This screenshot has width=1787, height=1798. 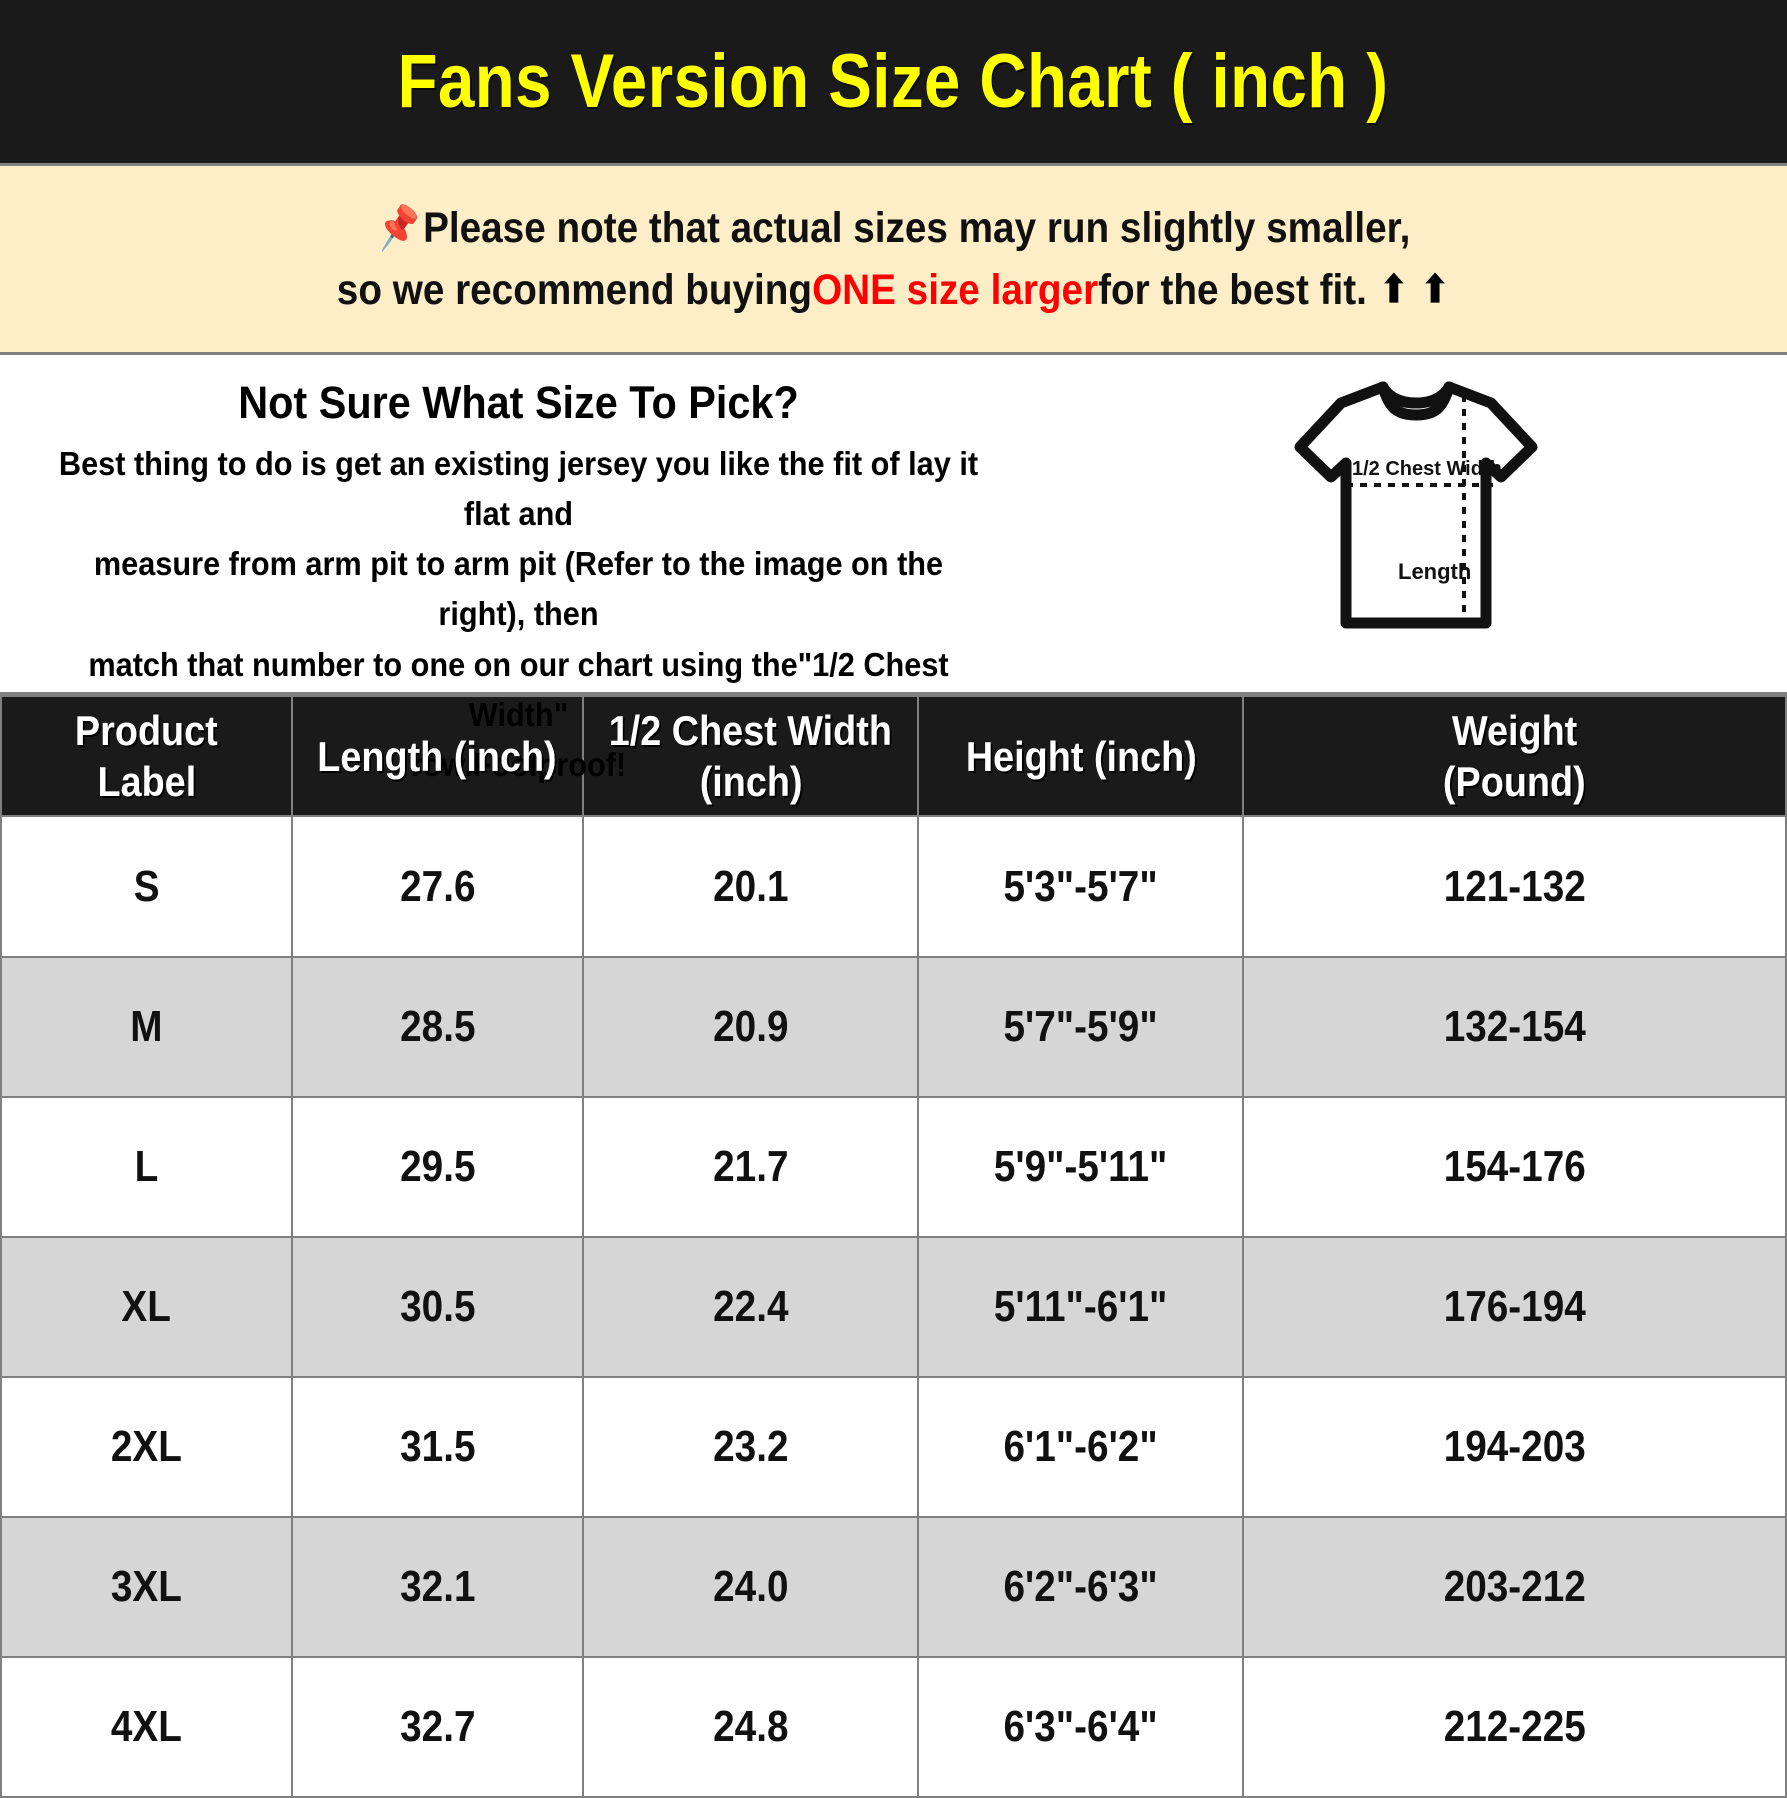 I want to click on table-row: 4XL 32.7 24.8 6'3"-6'4" 212-225, so click(x=893, y=1726).